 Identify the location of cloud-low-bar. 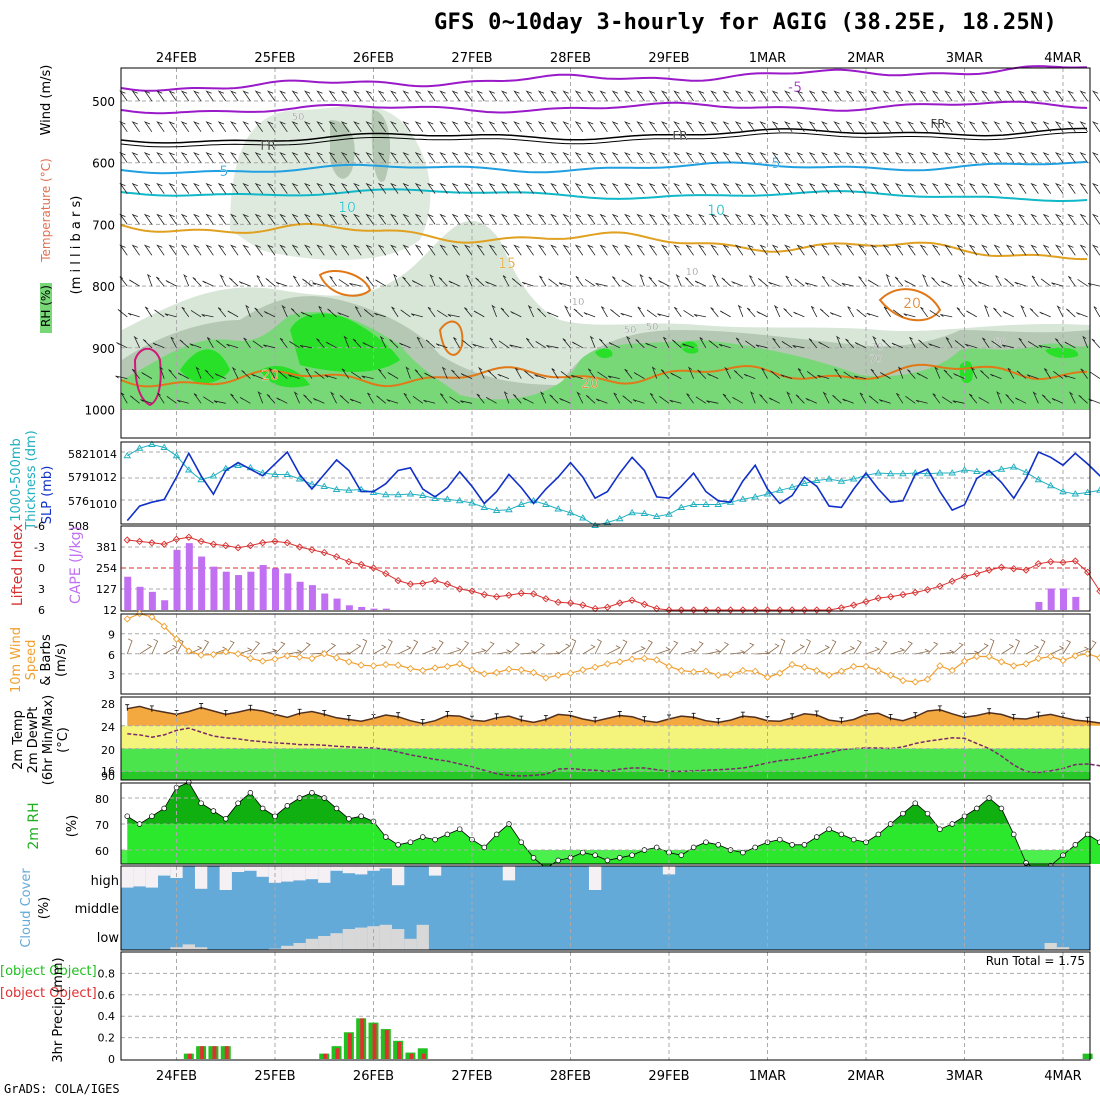
(336, 941).